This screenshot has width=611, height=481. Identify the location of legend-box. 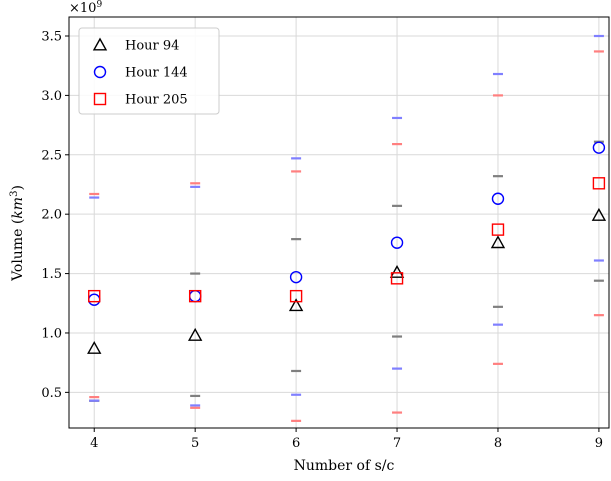
(149, 71).